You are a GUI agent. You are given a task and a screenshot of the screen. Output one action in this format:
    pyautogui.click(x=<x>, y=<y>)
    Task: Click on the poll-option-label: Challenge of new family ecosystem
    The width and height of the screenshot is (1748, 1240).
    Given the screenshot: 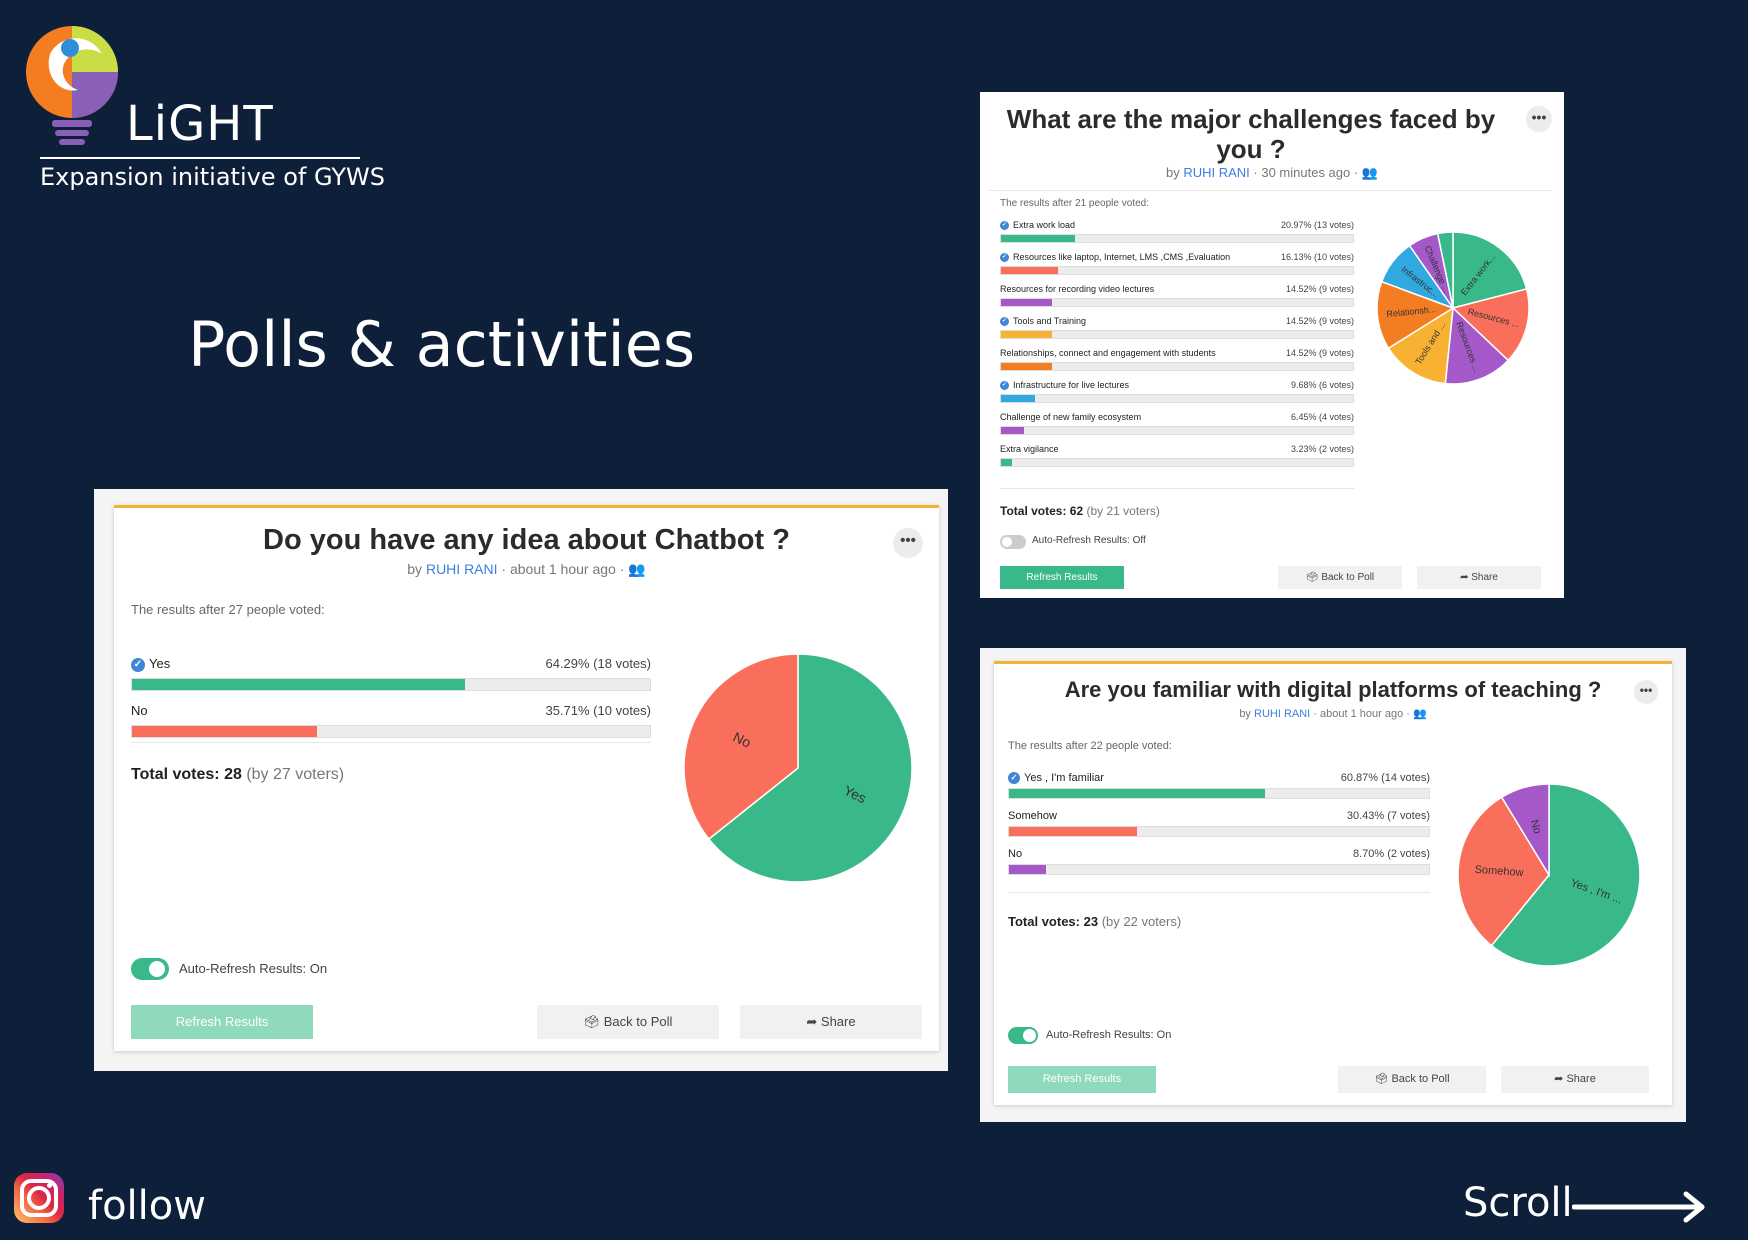 What is the action you would take?
    pyautogui.click(x=1071, y=417)
    